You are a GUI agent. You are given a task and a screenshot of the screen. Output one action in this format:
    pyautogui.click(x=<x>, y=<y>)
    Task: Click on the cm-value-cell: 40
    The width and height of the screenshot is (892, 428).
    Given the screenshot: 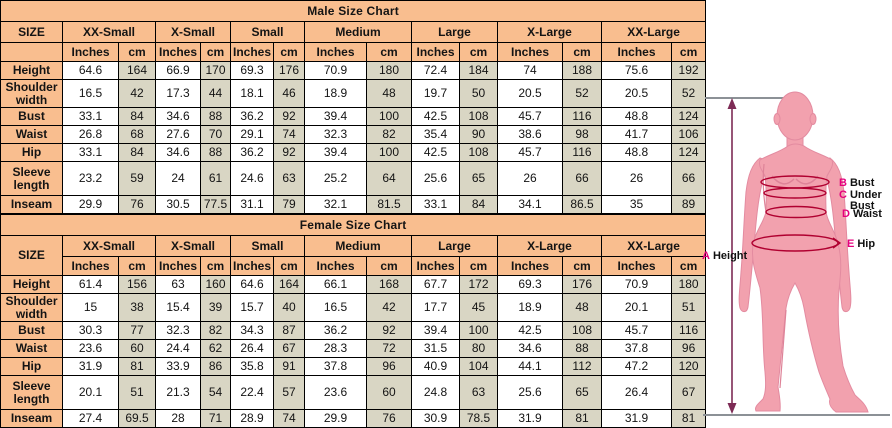 What is the action you would take?
    pyautogui.click(x=289, y=307)
    